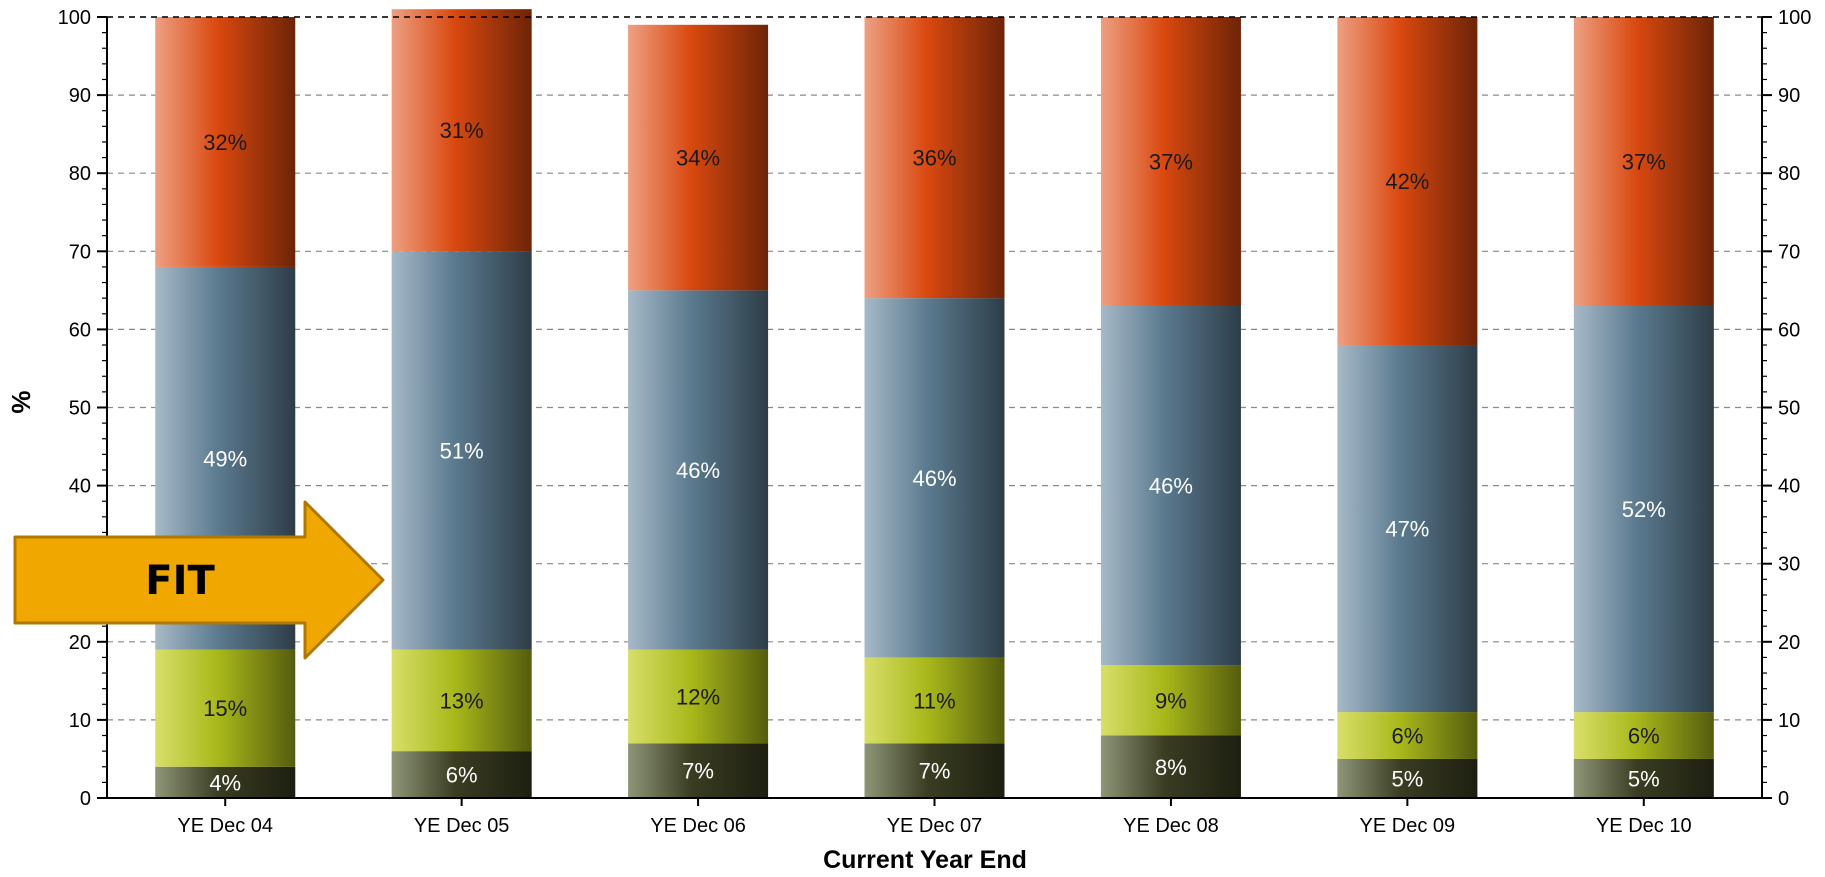 This screenshot has width=1825, height=877. What do you see at coordinates (1171, 826) in the screenshot?
I see `x-tick-label: YE Dec 08` at bounding box center [1171, 826].